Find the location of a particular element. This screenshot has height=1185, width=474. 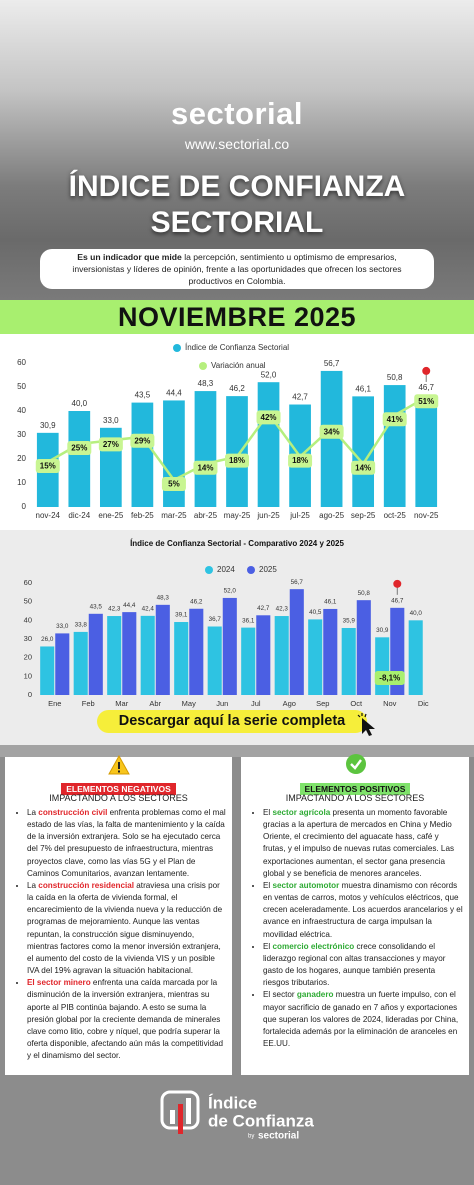

logo-title: Índice is located at coordinates (232, 1102).